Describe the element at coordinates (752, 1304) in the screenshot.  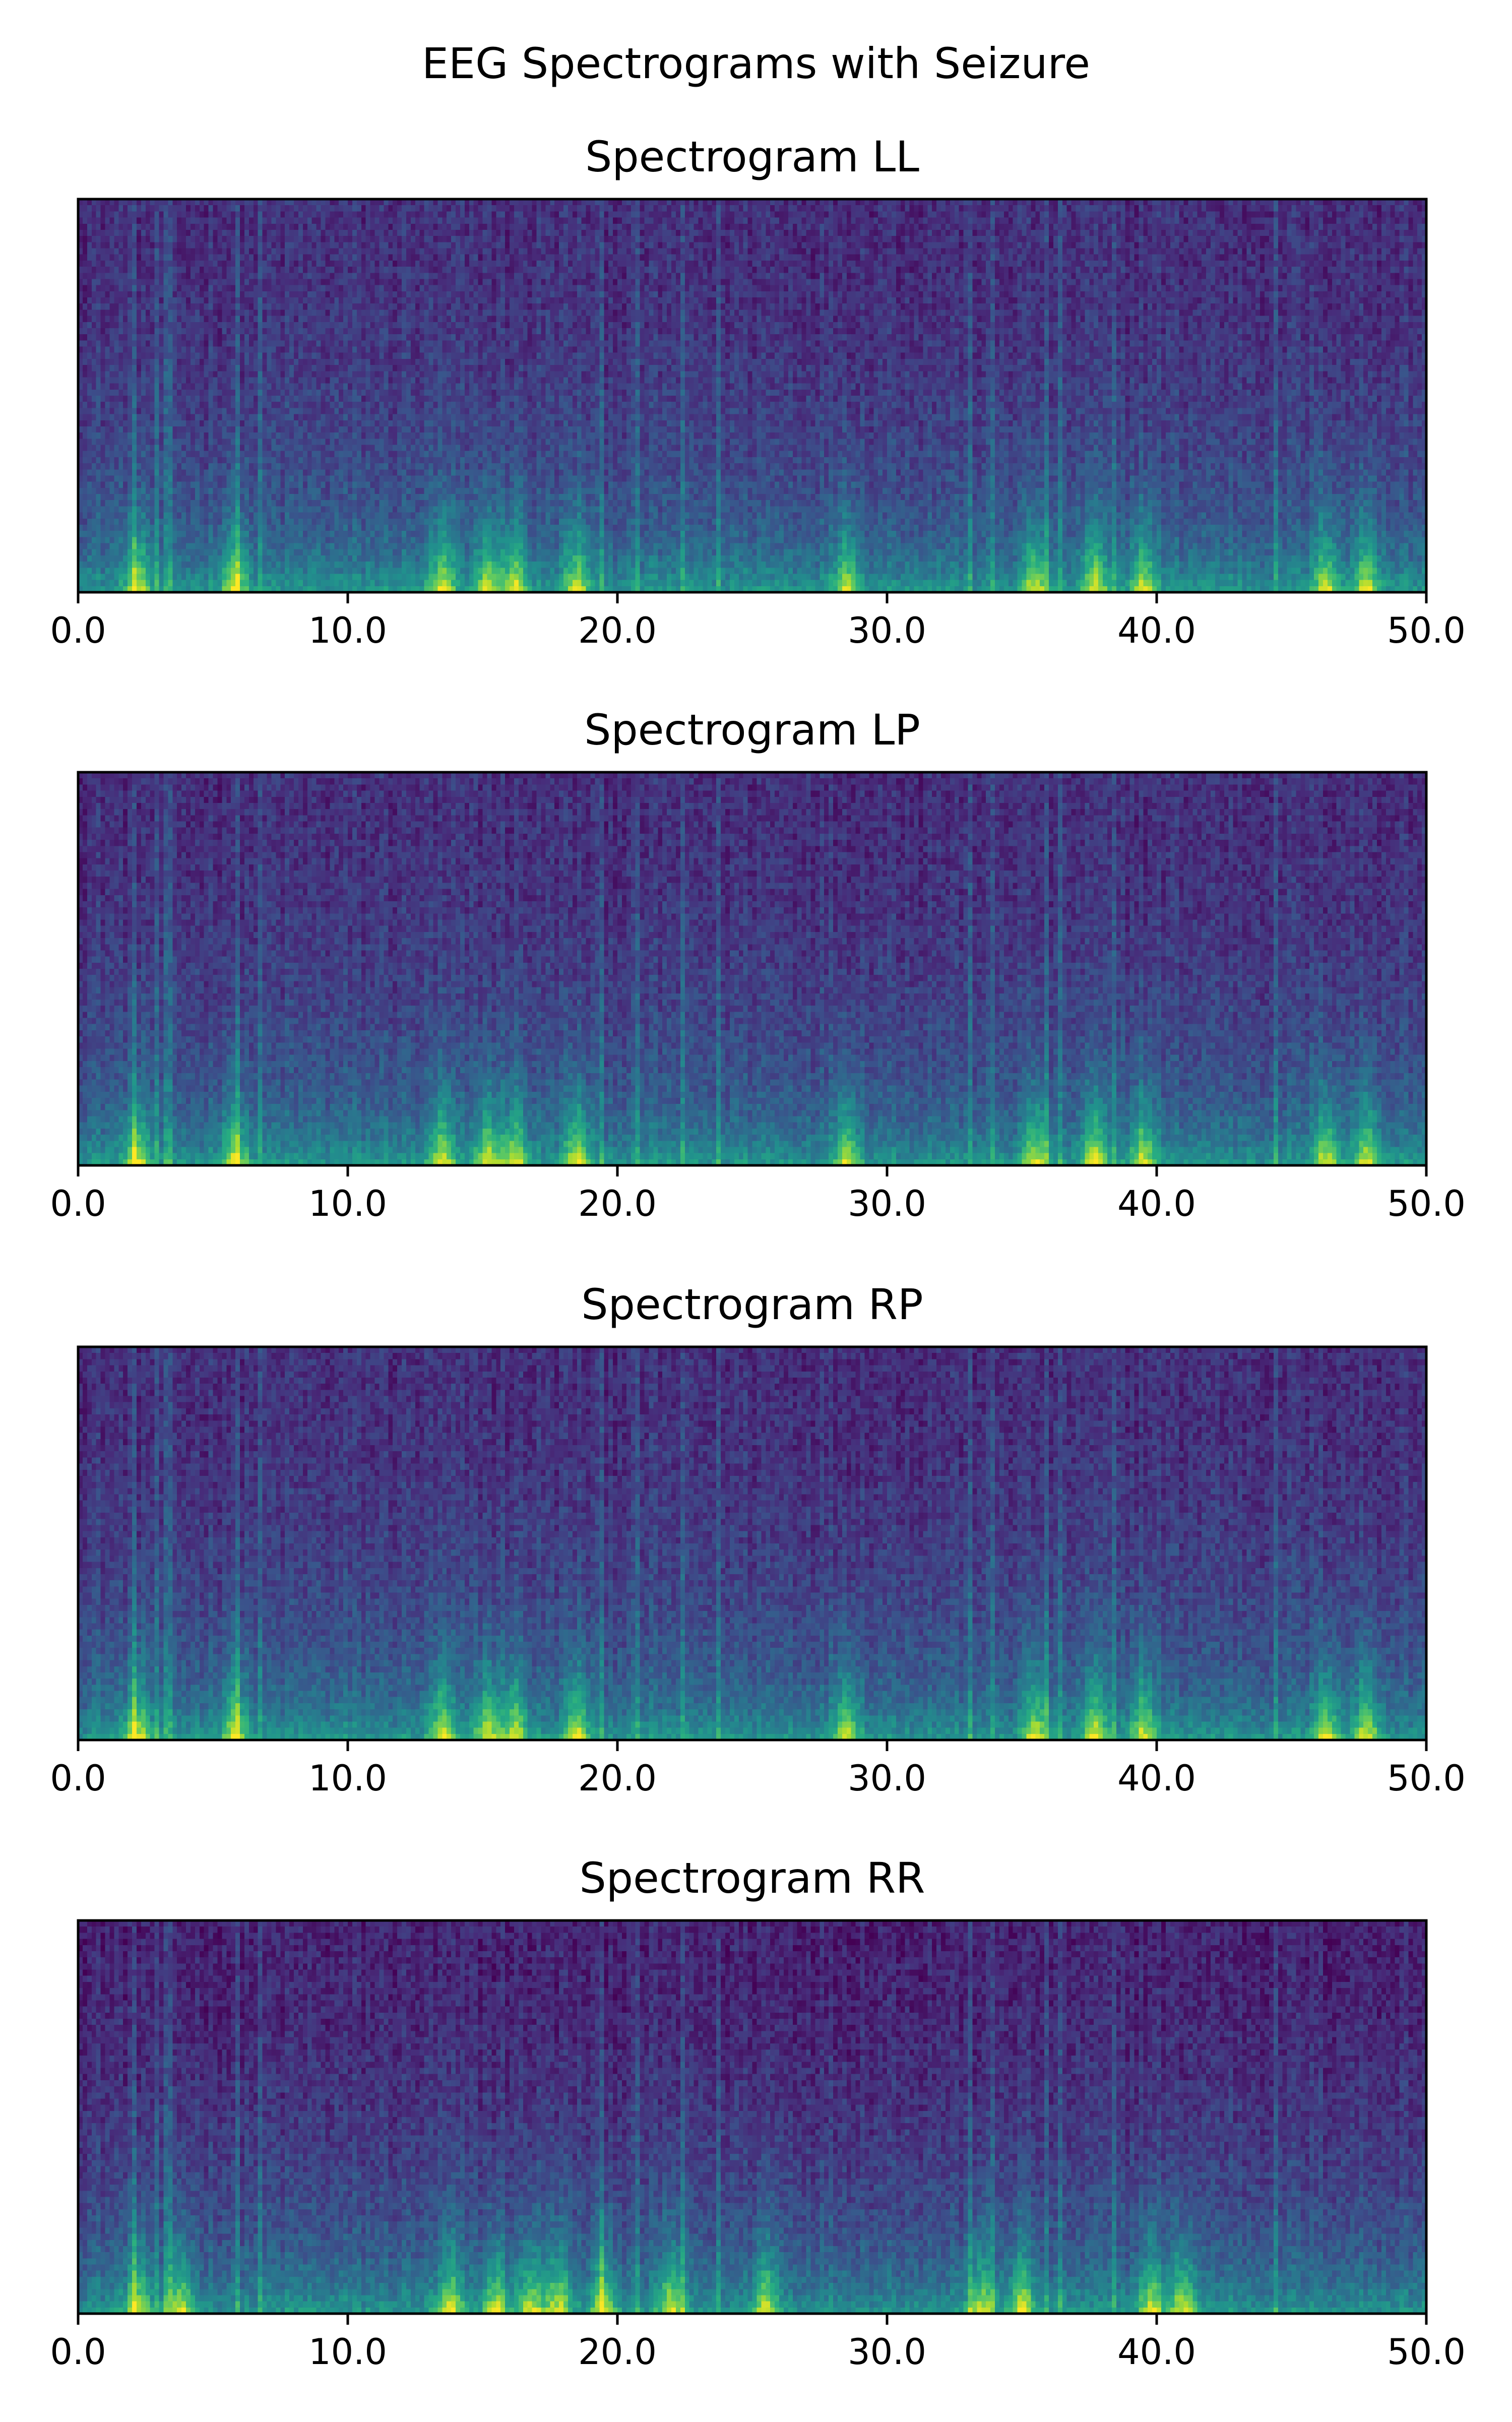
I see `panel-title: Spectrogram RP` at that location.